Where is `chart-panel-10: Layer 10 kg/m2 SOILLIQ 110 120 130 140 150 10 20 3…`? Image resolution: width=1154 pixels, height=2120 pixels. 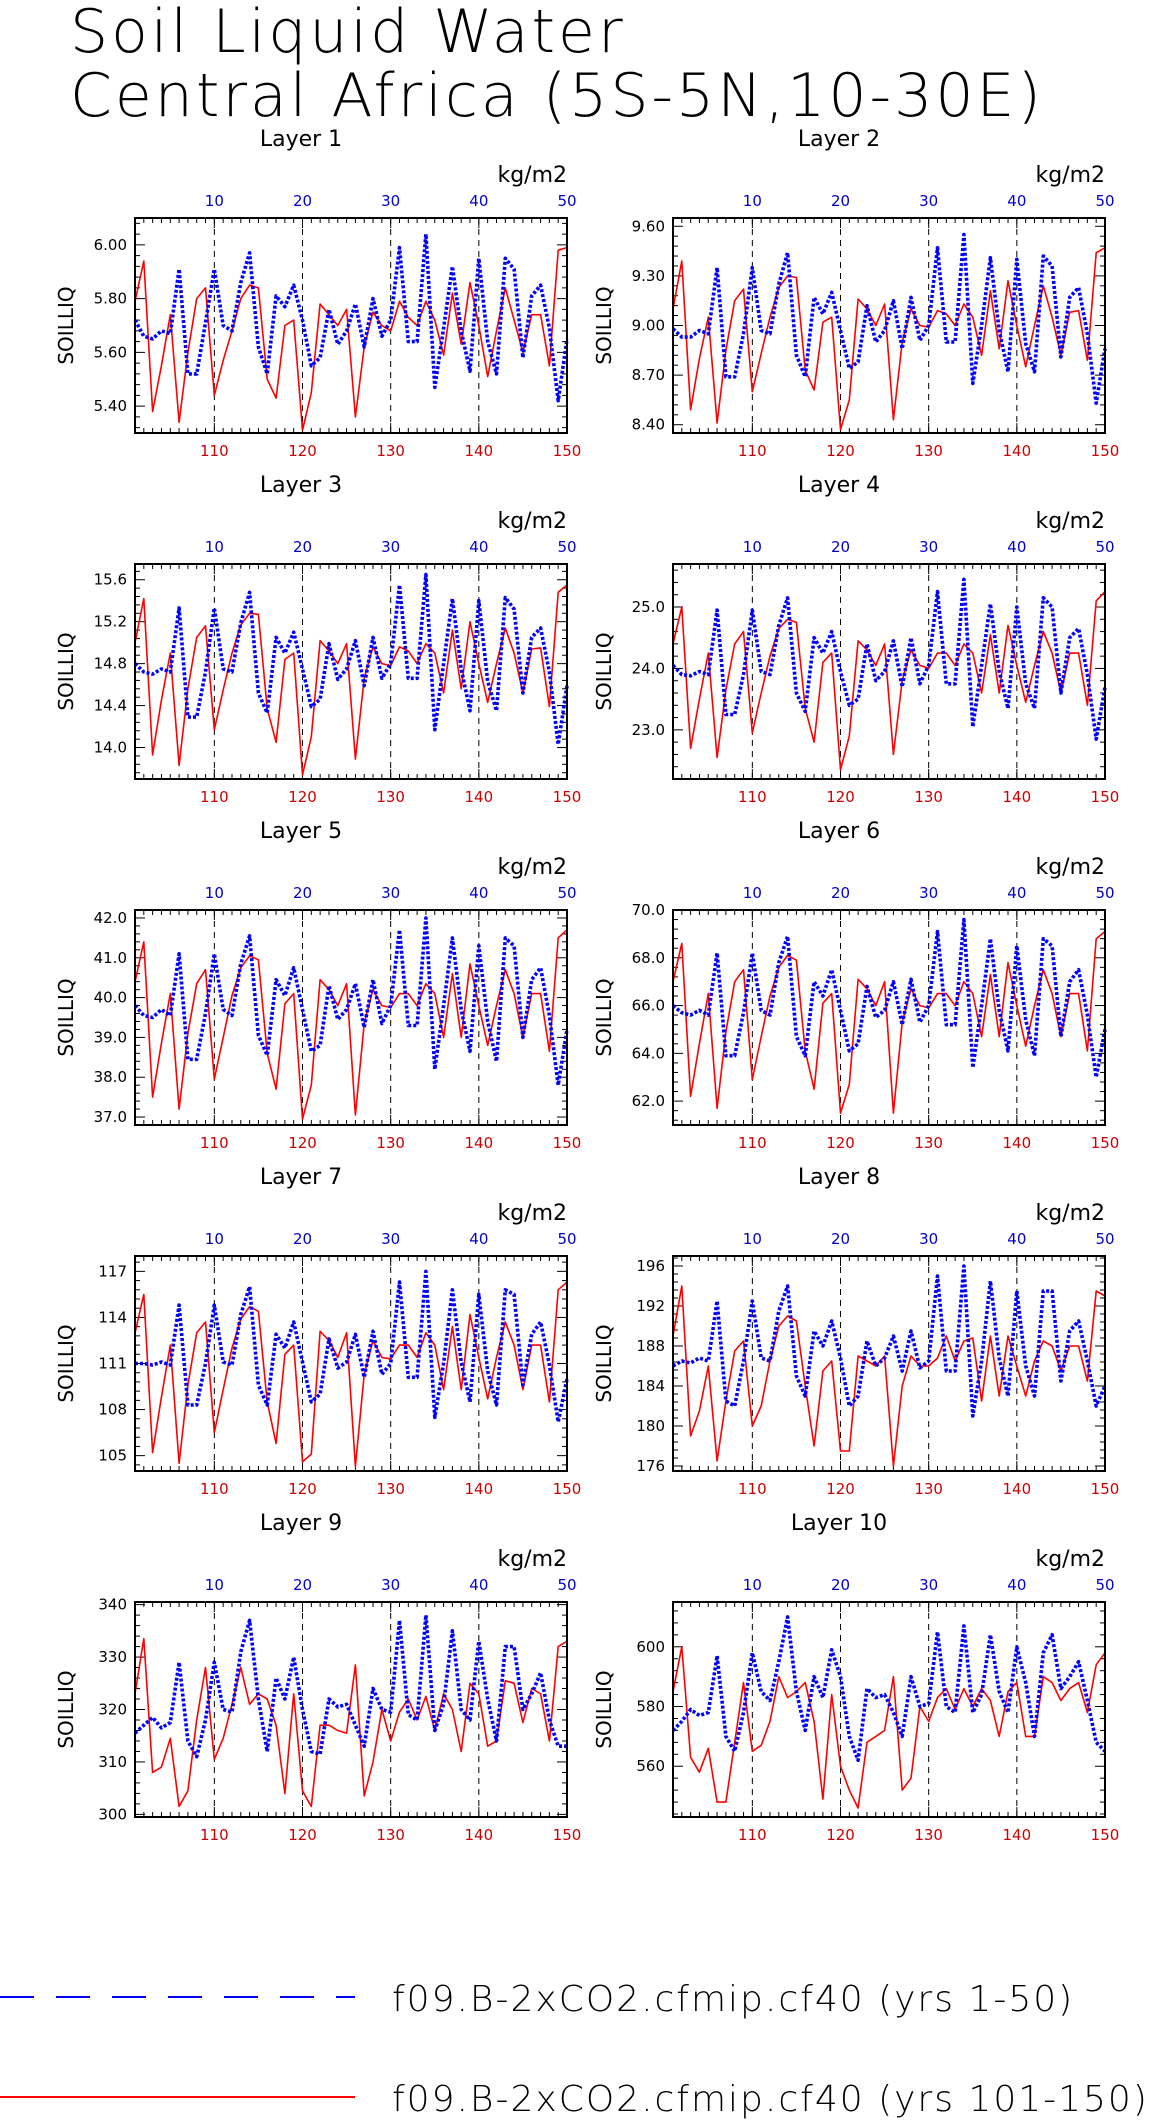
chart-panel-10: Layer 10 kg/m2 SOILLIQ 110 120 130 140 150 10 20 3… is located at coordinates (855, 1677).